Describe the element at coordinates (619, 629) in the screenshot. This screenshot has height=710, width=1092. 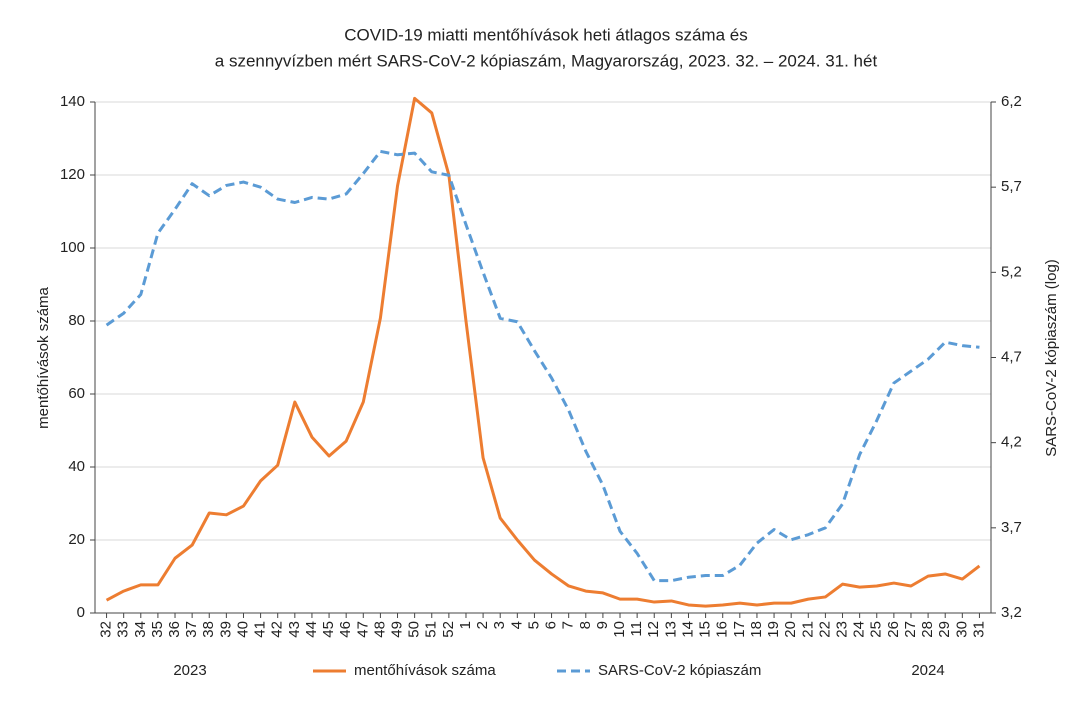
I see `x-tick-label: 10` at that location.